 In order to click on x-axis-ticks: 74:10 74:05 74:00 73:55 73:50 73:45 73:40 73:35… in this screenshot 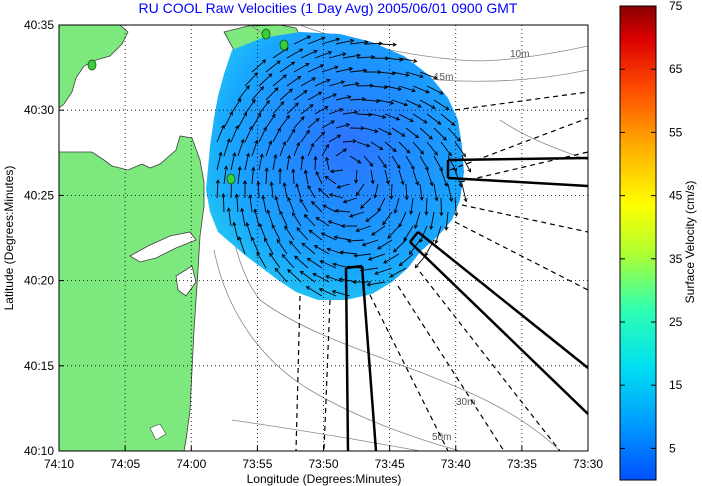, I will do `click(323, 458)`.